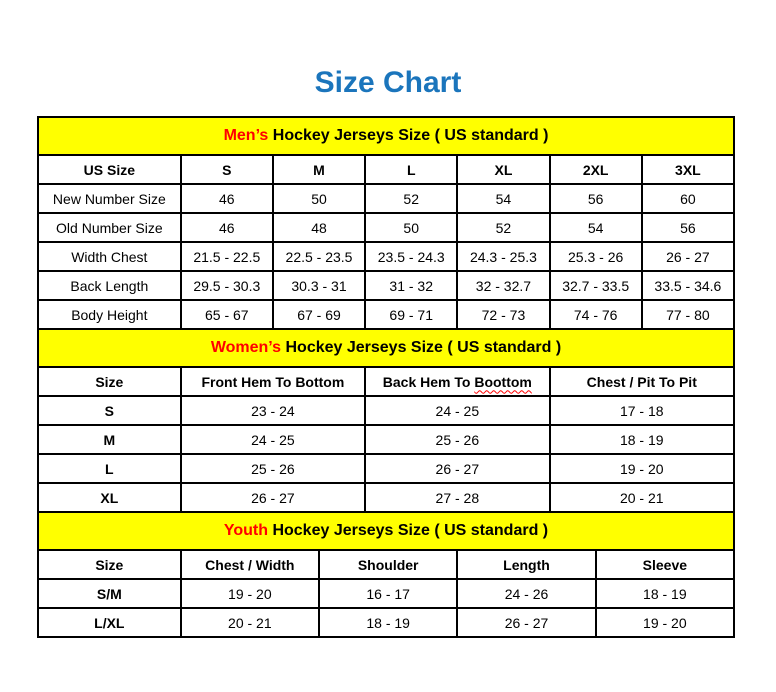 The width and height of the screenshot is (776, 692). I want to click on cell-value: 23.5 - 24.3, so click(411, 256).